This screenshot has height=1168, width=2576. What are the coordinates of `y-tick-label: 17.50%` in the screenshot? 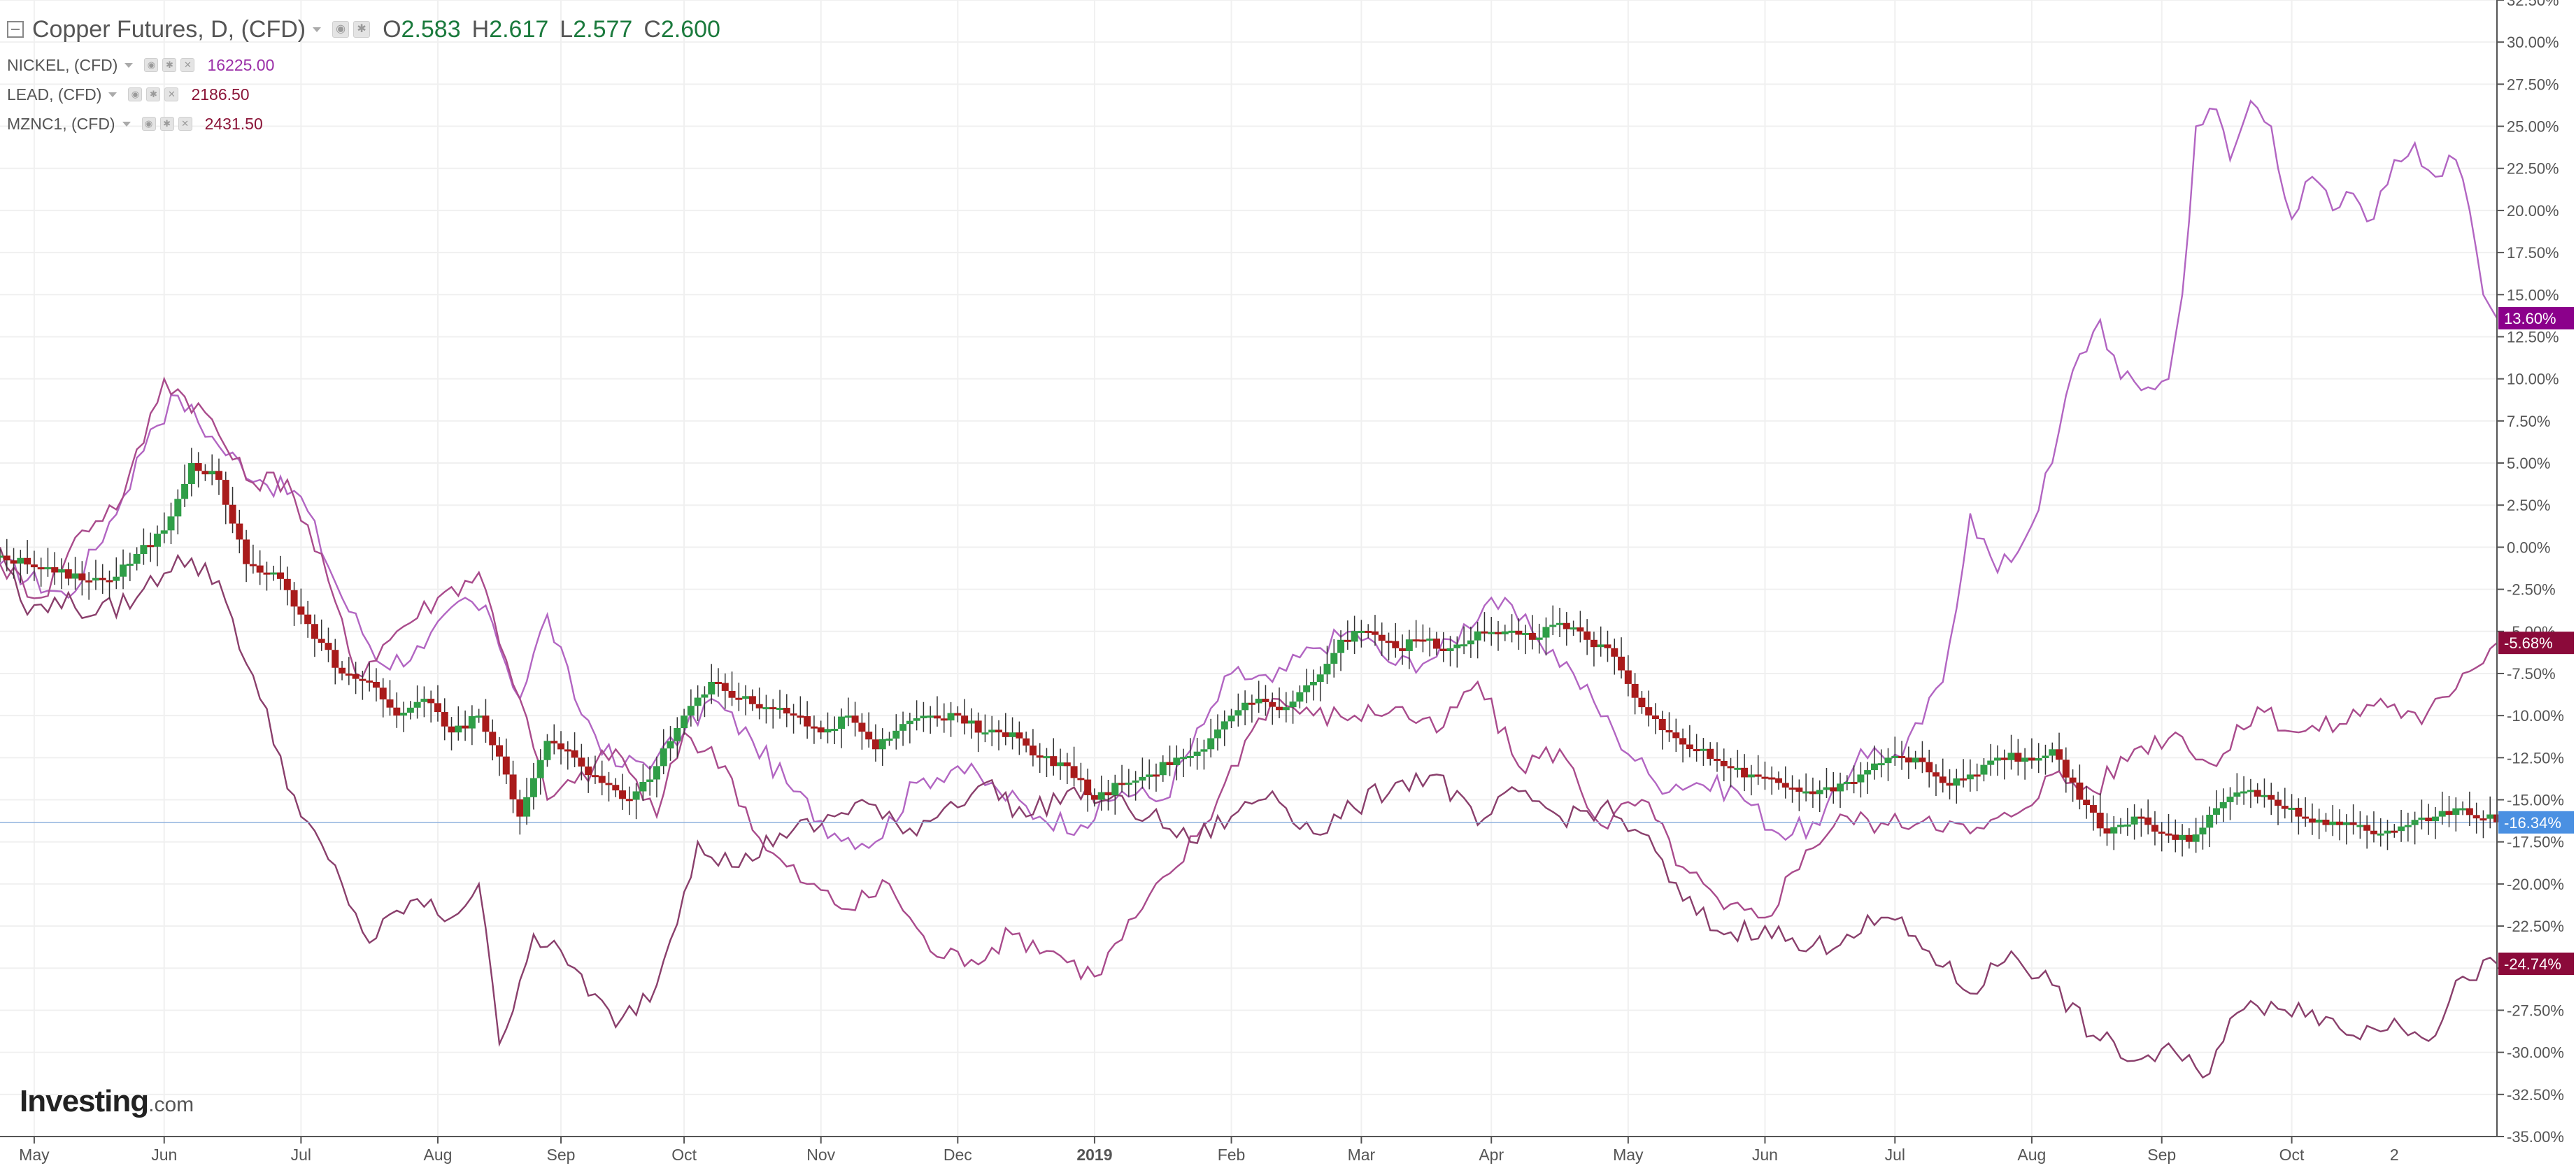 It's located at (2533, 253).